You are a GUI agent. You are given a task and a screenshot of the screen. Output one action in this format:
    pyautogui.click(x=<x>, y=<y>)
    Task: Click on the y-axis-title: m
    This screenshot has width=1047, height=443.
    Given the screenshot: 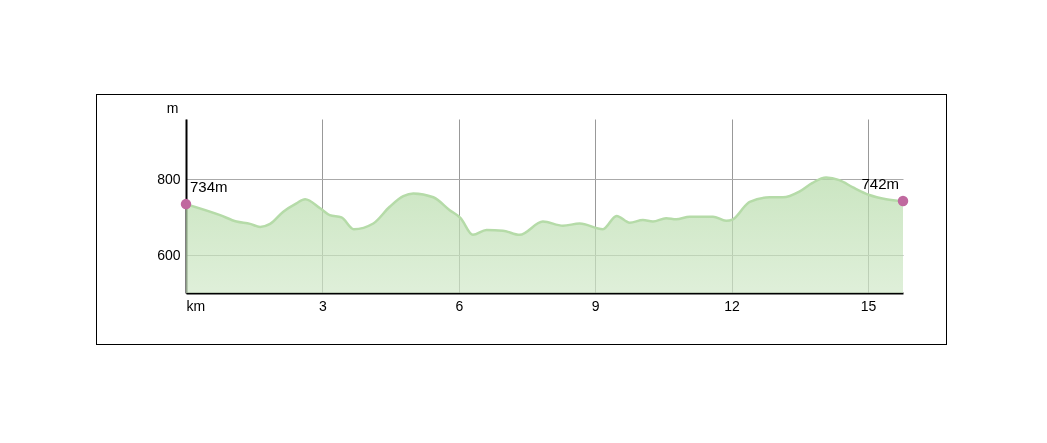 What is the action you would take?
    pyautogui.click(x=172, y=107)
    